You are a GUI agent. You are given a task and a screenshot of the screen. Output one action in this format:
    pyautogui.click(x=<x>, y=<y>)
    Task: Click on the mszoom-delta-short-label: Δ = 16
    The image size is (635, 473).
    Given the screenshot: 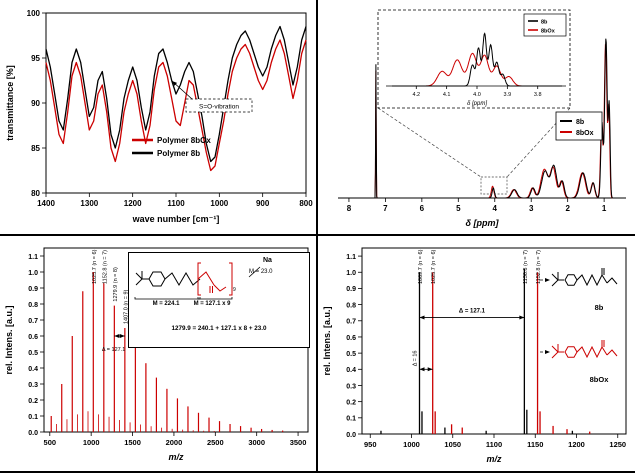 What is the action you would take?
    pyautogui.click(x=416, y=359)
    